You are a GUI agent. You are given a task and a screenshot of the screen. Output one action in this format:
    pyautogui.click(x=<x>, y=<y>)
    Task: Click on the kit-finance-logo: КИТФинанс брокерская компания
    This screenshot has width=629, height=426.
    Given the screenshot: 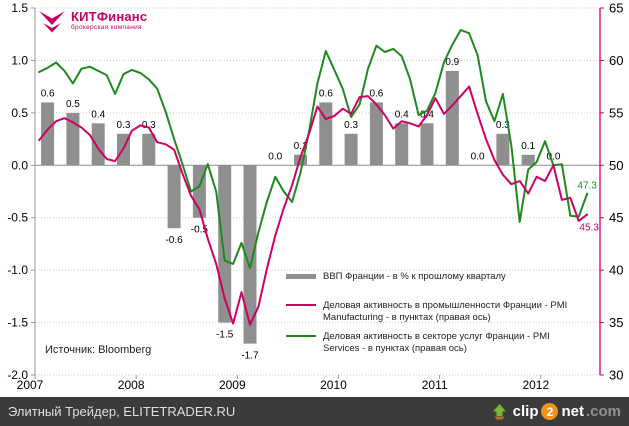 What is the action you would take?
    pyautogui.click(x=92, y=21)
    